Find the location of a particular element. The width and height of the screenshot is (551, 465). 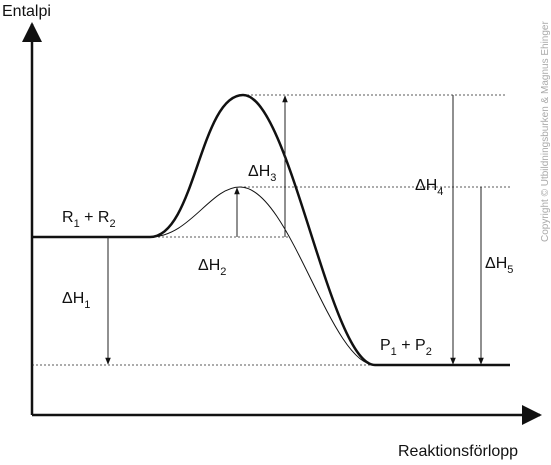

reactants-label: R1 + R2 is located at coordinates (89, 219).